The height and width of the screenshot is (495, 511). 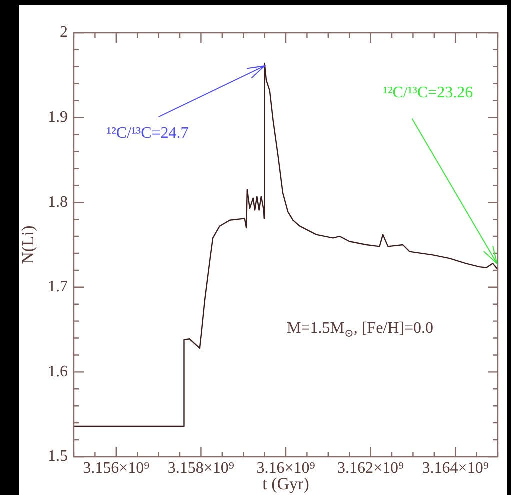 What do you see at coordinates (286, 484) in the screenshot?
I see `x-axis-title: t (Gyr)` at bounding box center [286, 484].